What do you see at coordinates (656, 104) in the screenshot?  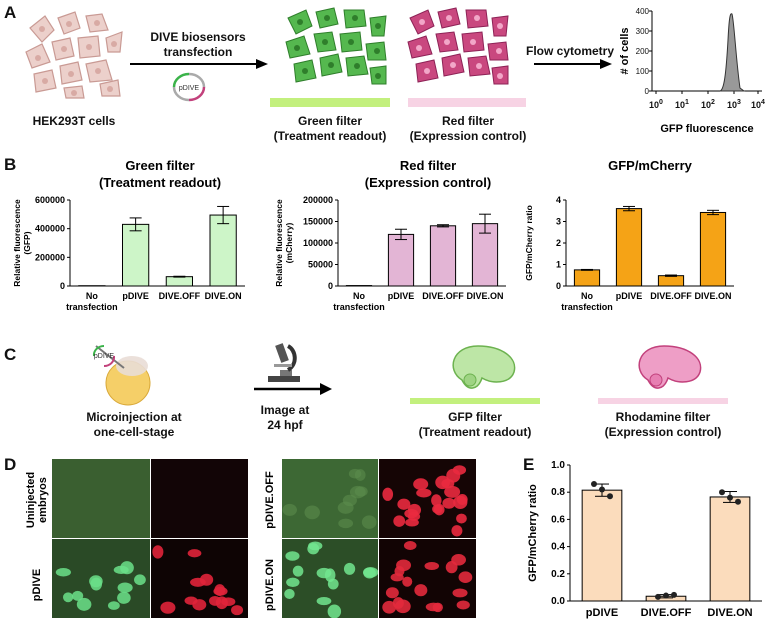 I see `svg-text: 10⁰` at bounding box center [656, 104].